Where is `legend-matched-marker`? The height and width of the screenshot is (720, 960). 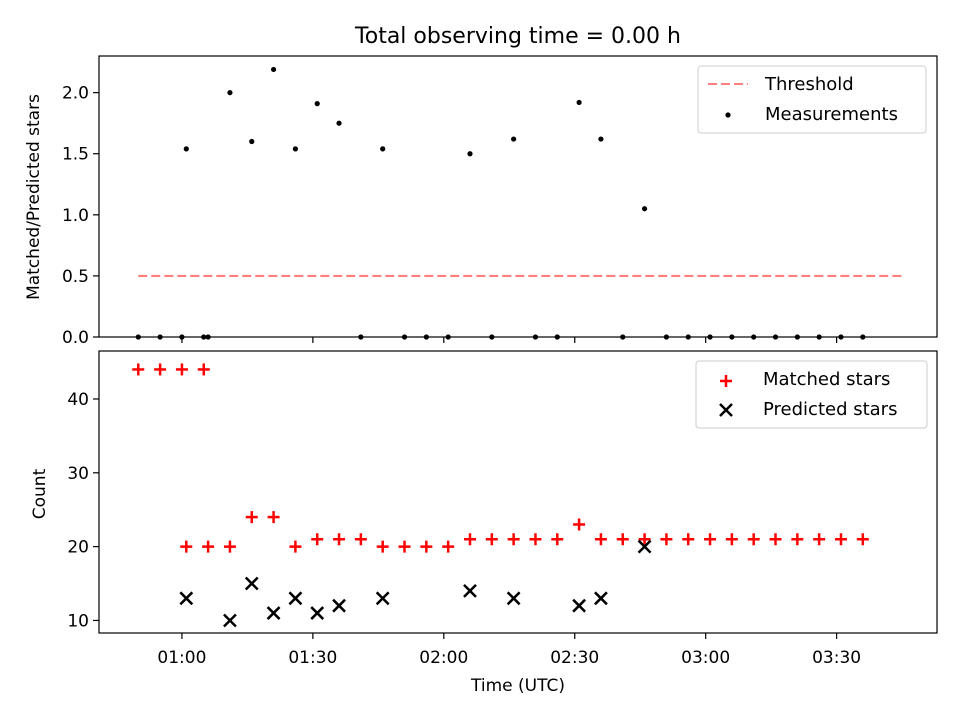 legend-matched-marker is located at coordinates (726, 381).